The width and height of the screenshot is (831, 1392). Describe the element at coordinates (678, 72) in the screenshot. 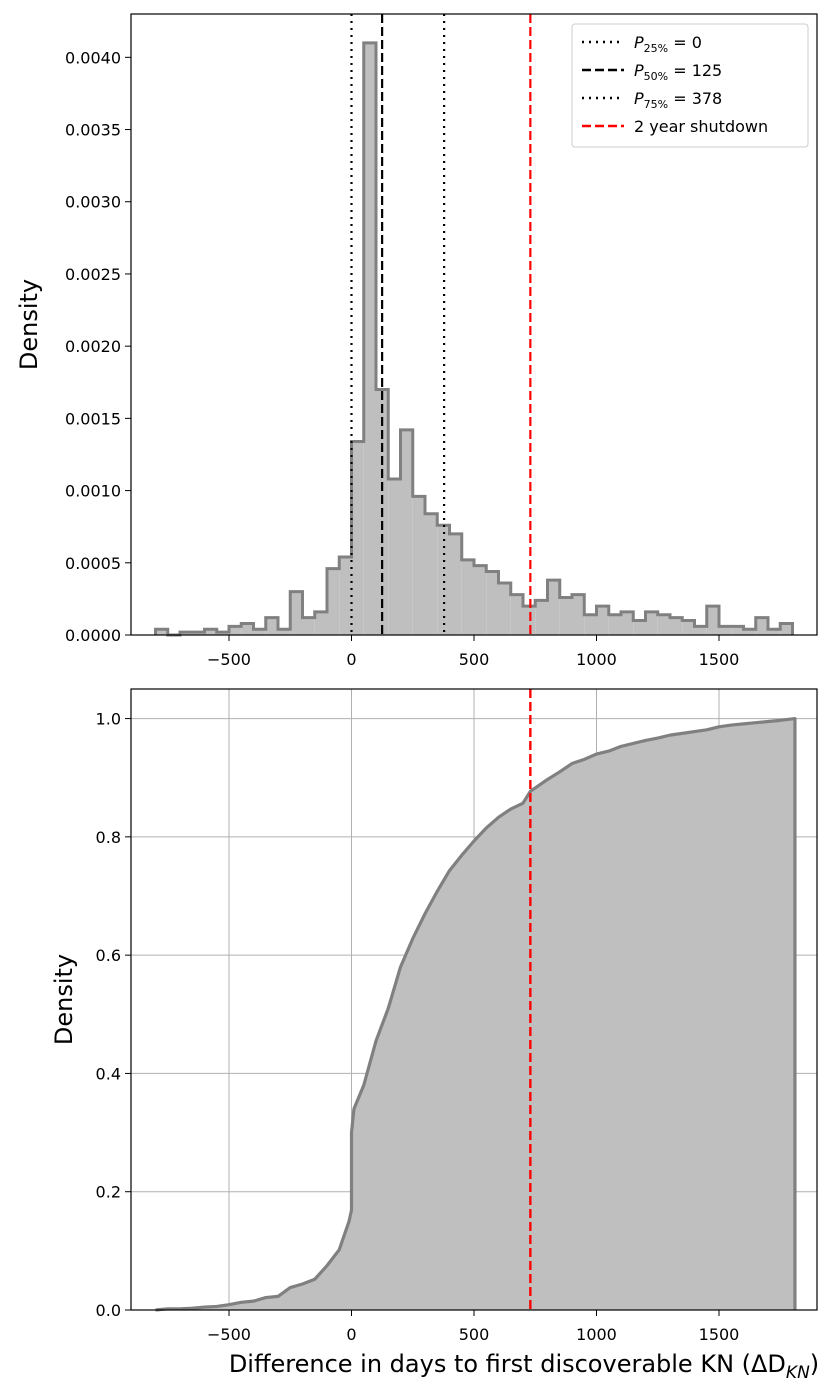

I see `legend-label: P50% = 125` at that location.